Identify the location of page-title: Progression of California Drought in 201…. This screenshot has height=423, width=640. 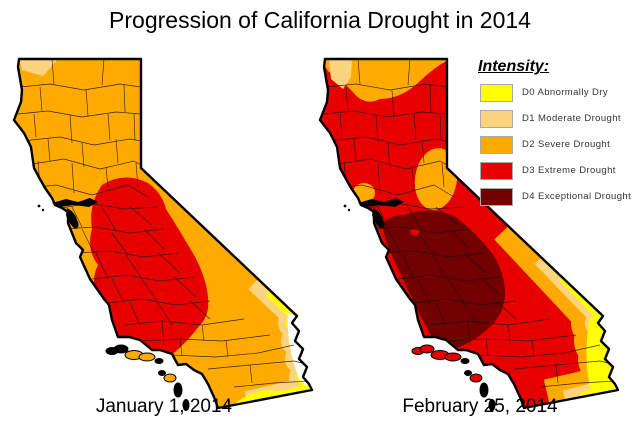
(320, 20).